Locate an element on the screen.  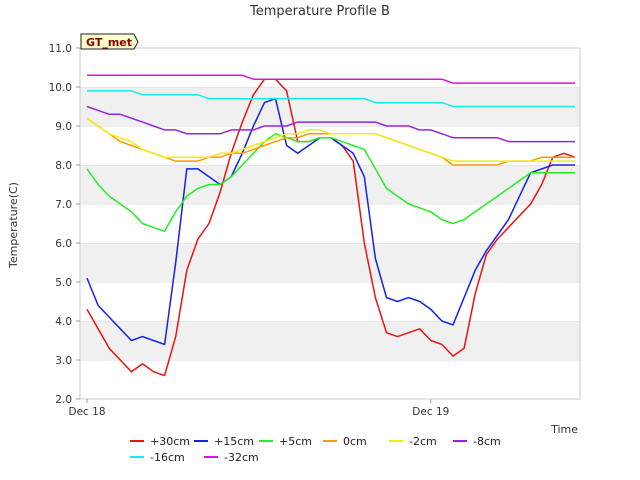
series-line-8cm-neg is located at coordinates (330, 124).